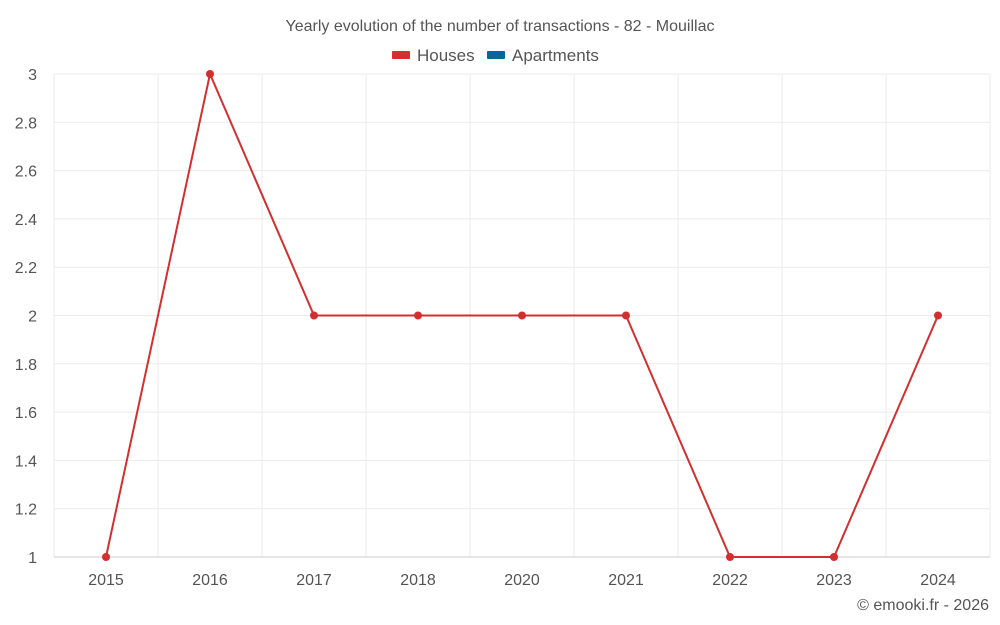  Describe the element at coordinates (834, 580) in the screenshot. I see `x-tick-label: 2023` at that location.